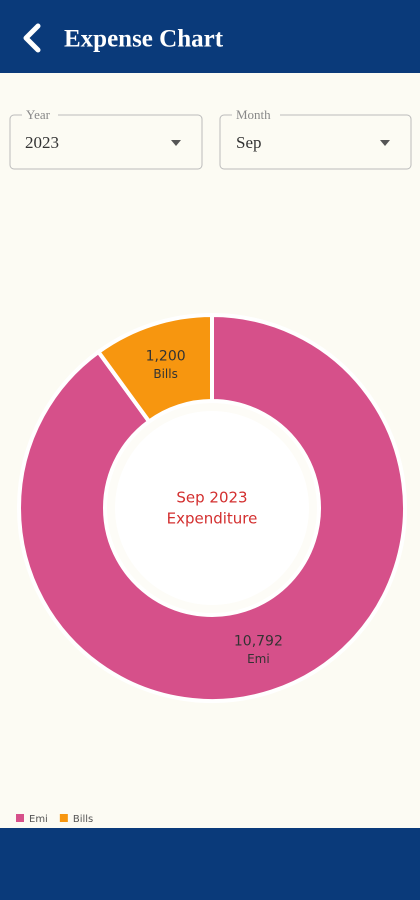  What do you see at coordinates (166, 356) in the screenshot?
I see `slice-value-label: 1,200` at bounding box center [166, 356].